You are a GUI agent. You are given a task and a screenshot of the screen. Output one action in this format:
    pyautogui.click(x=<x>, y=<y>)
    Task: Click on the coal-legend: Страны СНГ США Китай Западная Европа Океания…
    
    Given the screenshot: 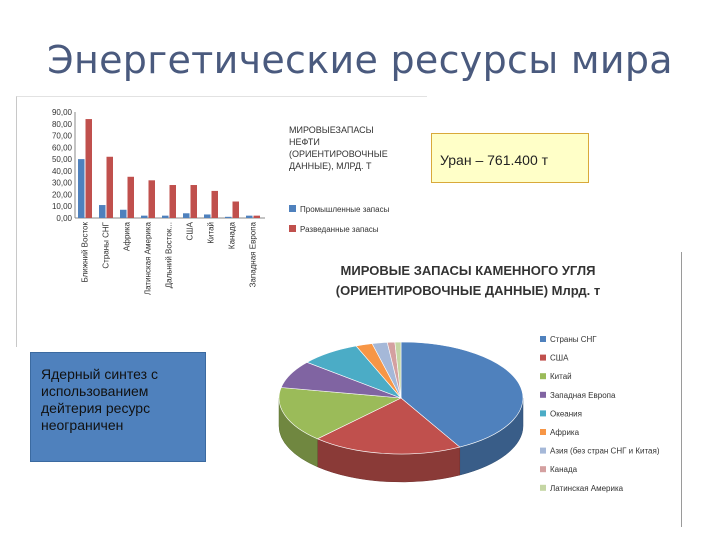 What is the action you would take?
    pyautogui.click(x=600, y=414)
    